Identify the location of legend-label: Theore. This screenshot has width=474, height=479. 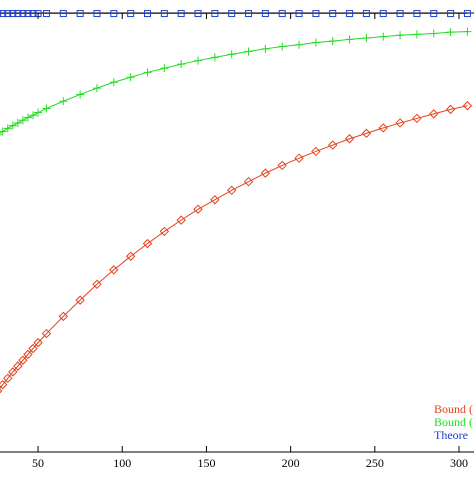
(451, 435).